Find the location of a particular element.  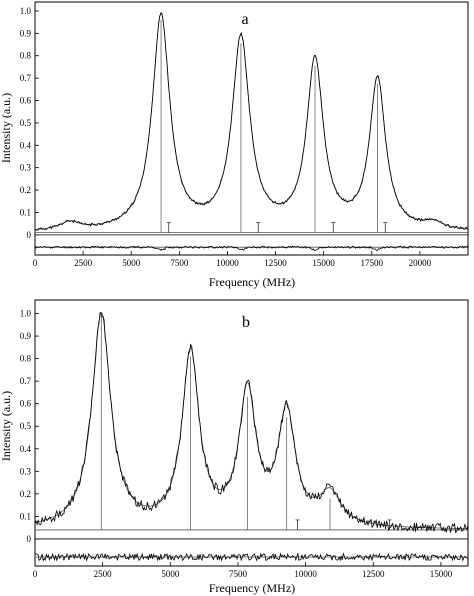

b-x-tick-label: 15000 is located at coordinates (441, 574).